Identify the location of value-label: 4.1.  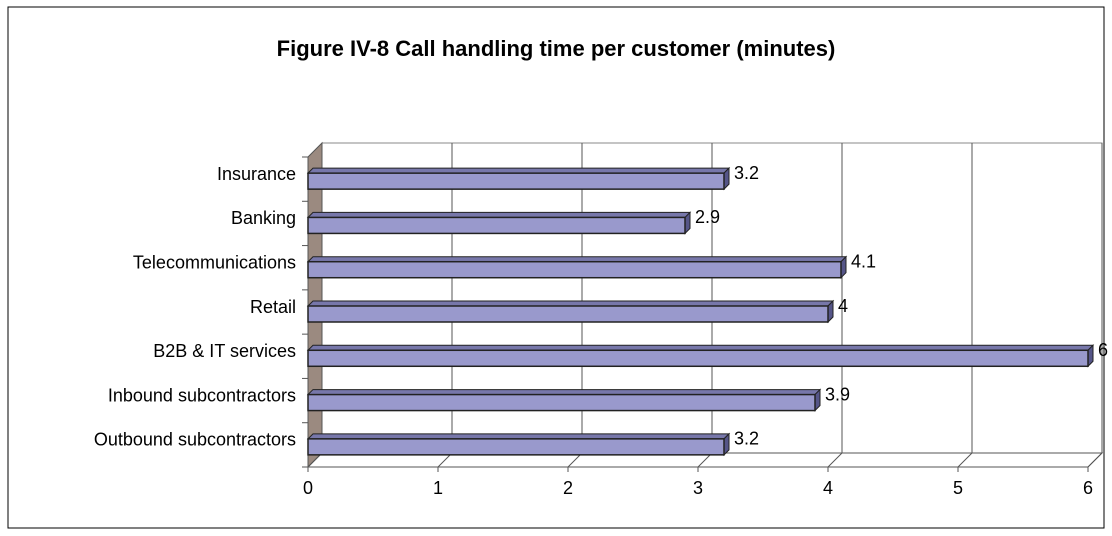
(863, 261).